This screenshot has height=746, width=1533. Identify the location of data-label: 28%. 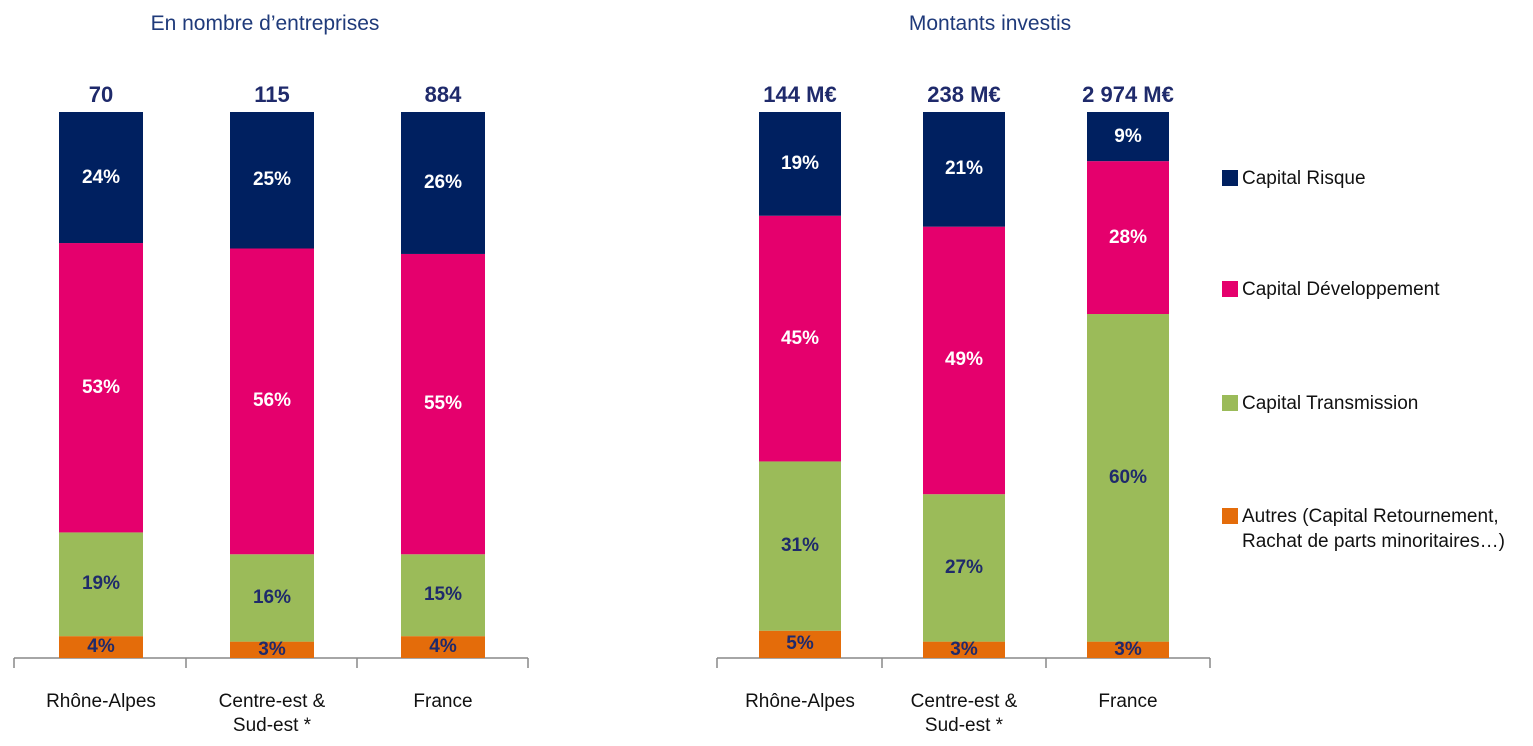
(1128, 237).